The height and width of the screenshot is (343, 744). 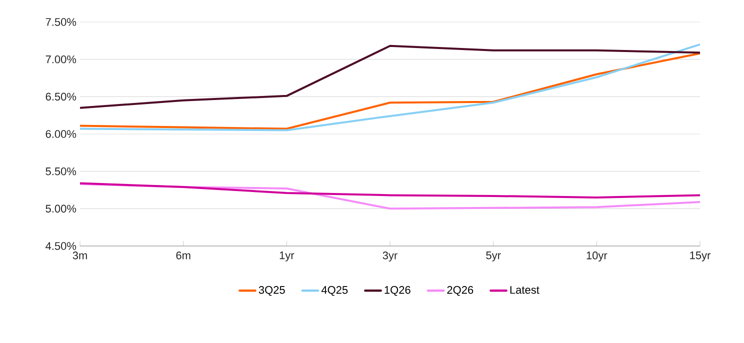 I want to click on x-tick-label: 6m, so click(x=183, y=256).